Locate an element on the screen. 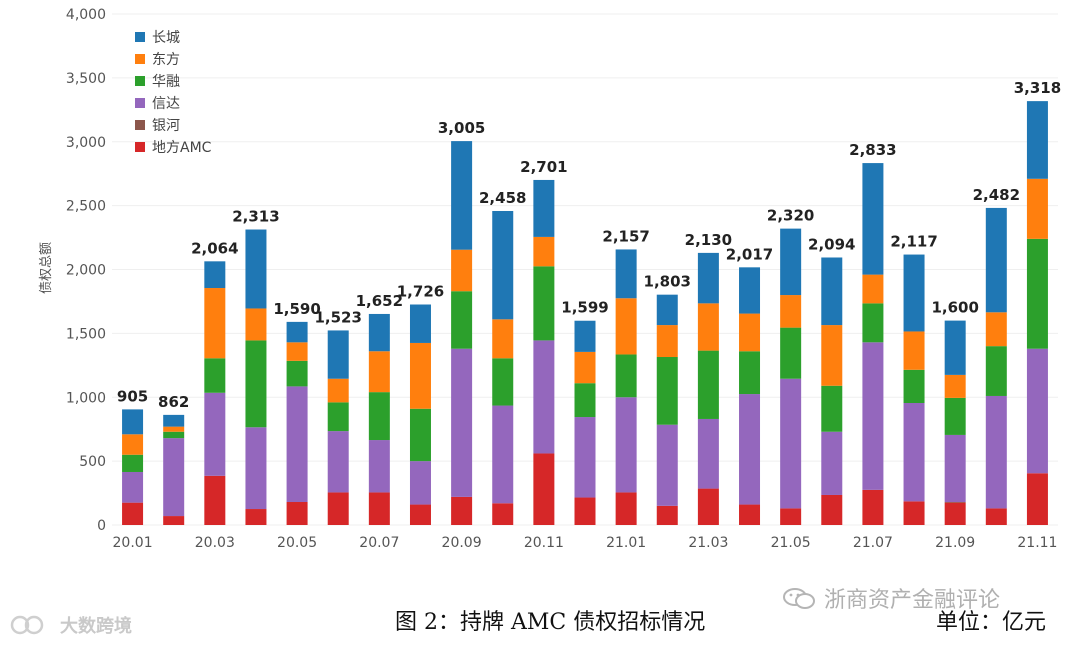 The image size is (1080, 645). watermark-left: 大数跨境 is located at coordinates (71, 625).